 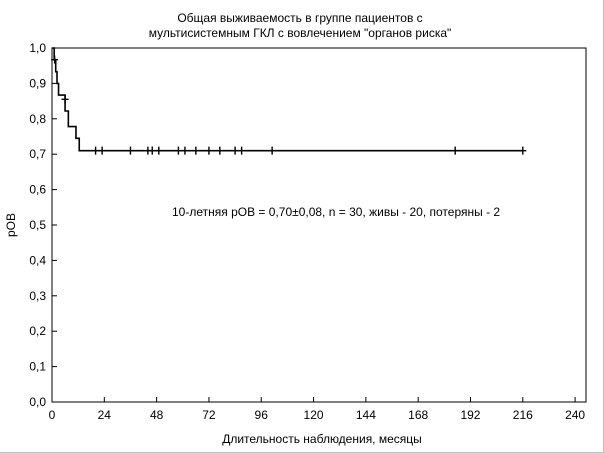 I want to click on y-axis: 0,0 0,1 0,2 0,3 0,4 0,5 0,6 0,7 0,8 0,9 1,0, so click(x=43, y=225).